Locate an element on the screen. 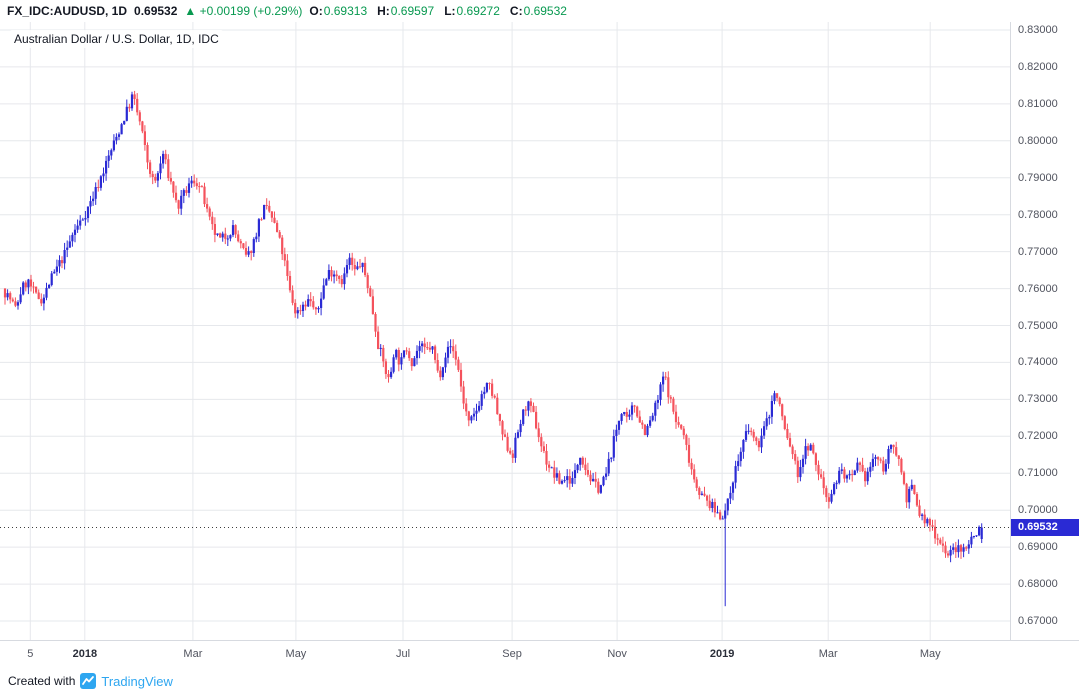  time-axis-label: 5 is located at coordinates (30, 654).